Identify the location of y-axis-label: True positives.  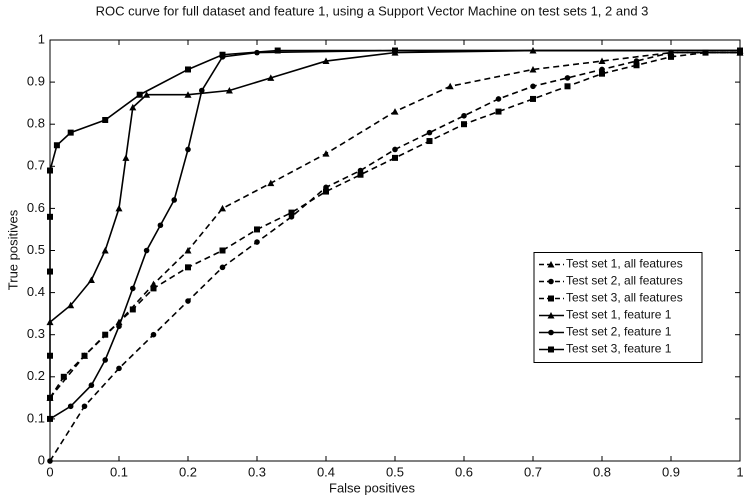
(12, 249).